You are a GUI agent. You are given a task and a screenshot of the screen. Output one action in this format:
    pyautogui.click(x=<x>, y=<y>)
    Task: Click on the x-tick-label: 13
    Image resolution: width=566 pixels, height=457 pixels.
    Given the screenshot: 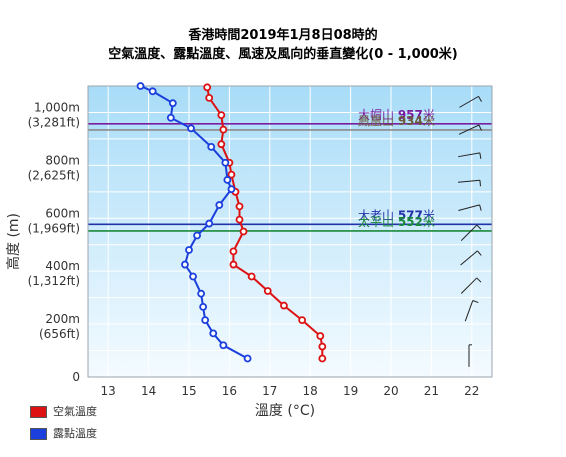 What is the action you would take?
    pyautogui.click(x=108, y=391)
    